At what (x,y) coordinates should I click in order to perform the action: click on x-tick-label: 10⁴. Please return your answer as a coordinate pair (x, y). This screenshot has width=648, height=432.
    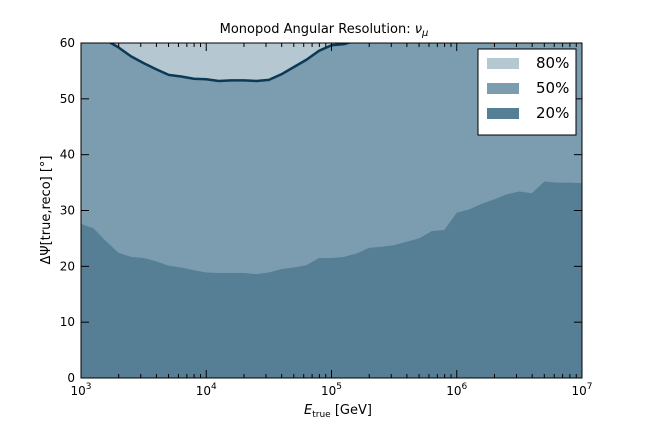
    Looking at the image, I should click on (206, 390).